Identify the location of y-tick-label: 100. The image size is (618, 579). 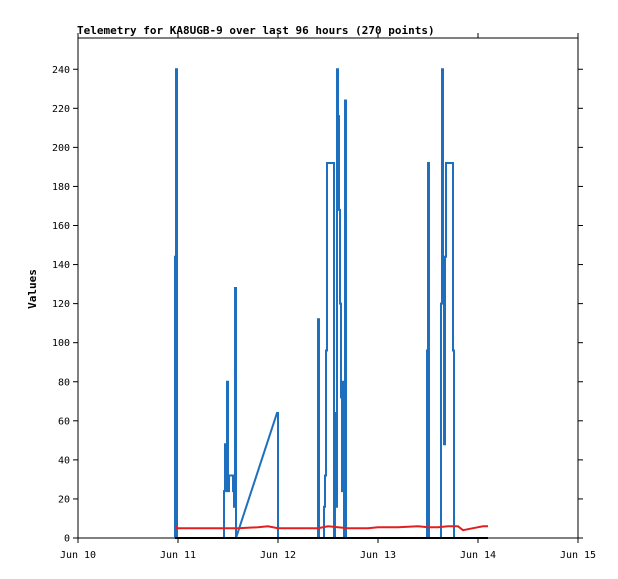
(61, 343).